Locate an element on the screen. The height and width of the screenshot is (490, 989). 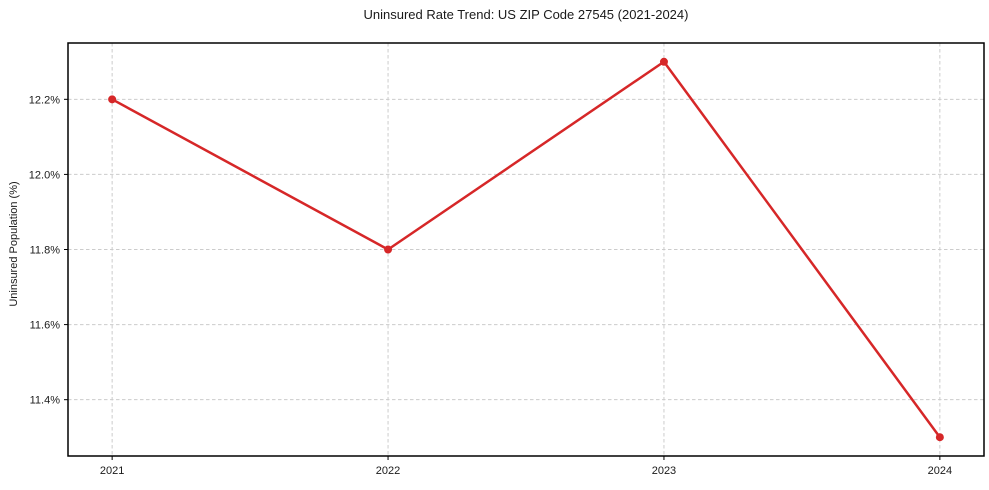
x-tick-label: 2024 is located at coordinates (940, 471).